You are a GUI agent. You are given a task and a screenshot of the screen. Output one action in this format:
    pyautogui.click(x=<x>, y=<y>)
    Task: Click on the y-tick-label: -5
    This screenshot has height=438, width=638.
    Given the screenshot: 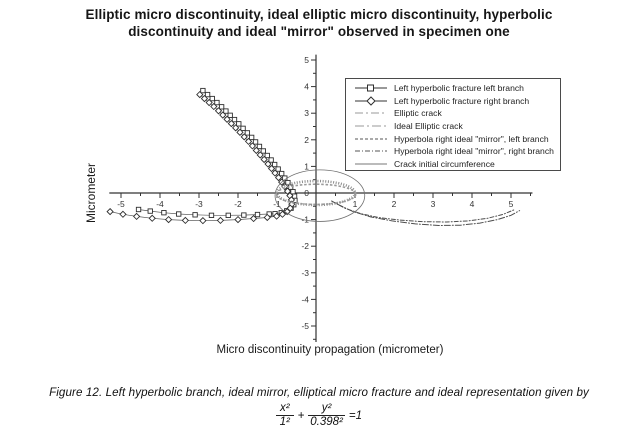 What is the action you would take?
    pyautogui.click(x=305, y=326)
    